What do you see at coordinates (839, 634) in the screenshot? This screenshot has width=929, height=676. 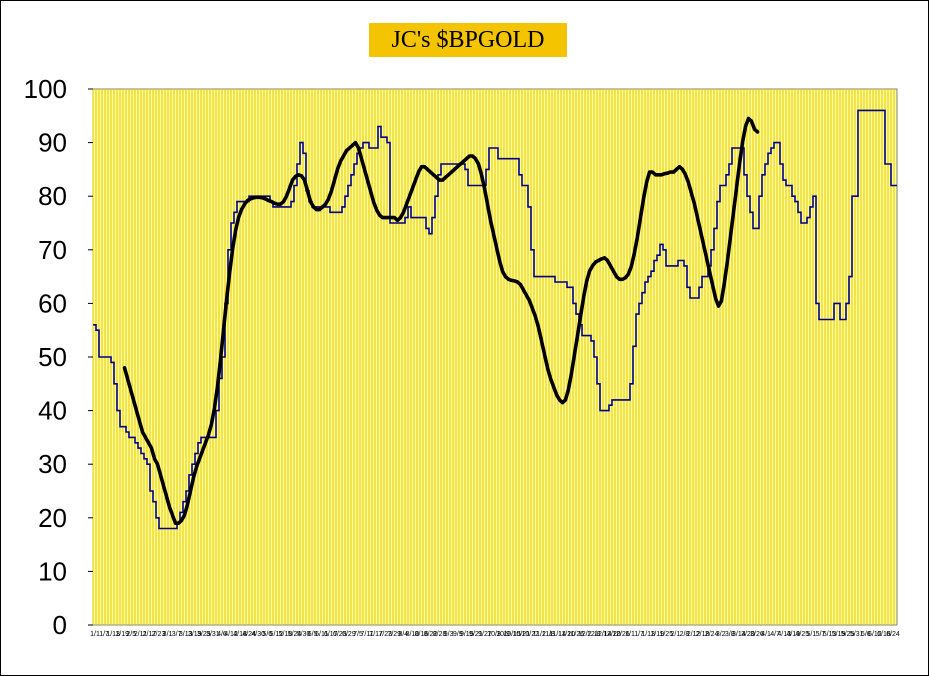 I see `x-tick-label: 5/19` at bounding box center [839, 634].